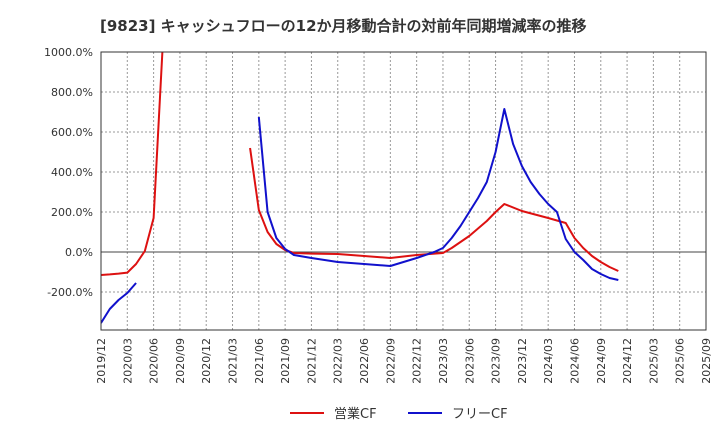 This screenshot has width=720, height=440. Describe the element at coordinates (496, 361) in the screenshot. I see `x-tick-label: 2023/09` at that location.